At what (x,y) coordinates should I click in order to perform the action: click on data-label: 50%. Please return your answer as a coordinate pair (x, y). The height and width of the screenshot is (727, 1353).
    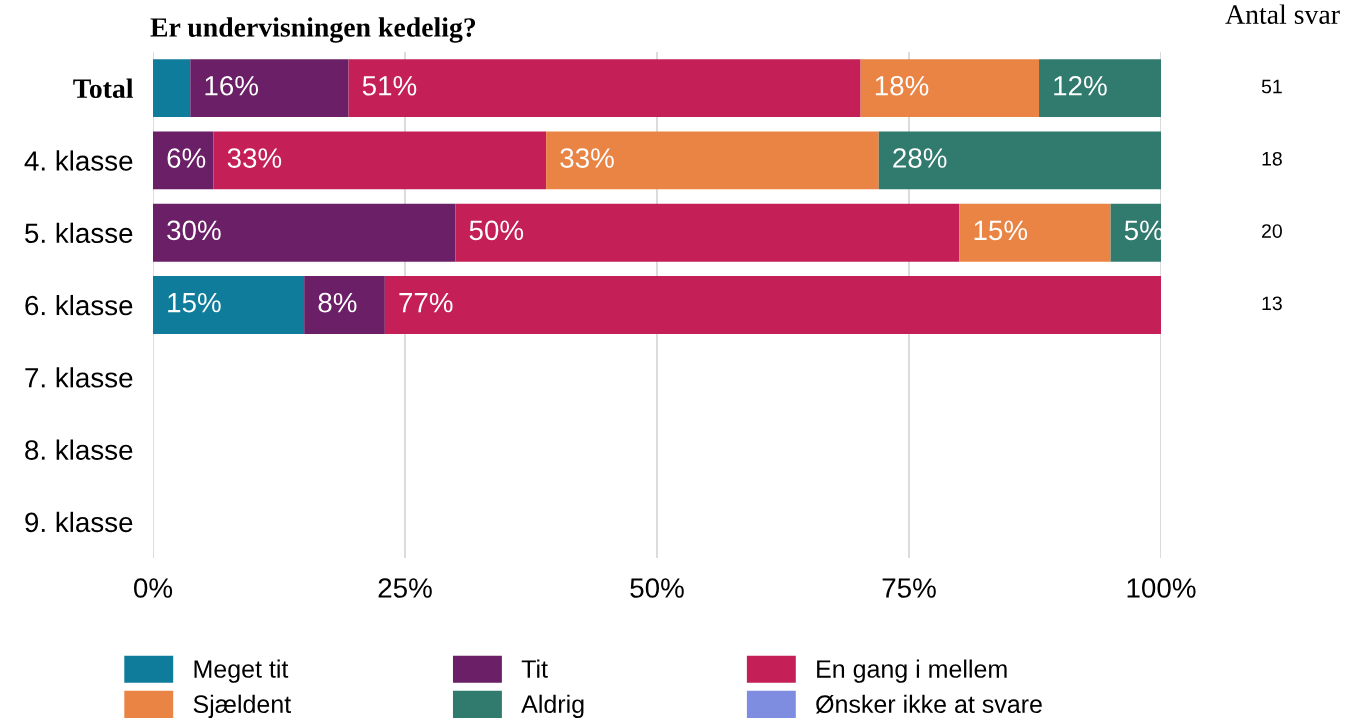
    Looking at the image, I should click on (496, 230).